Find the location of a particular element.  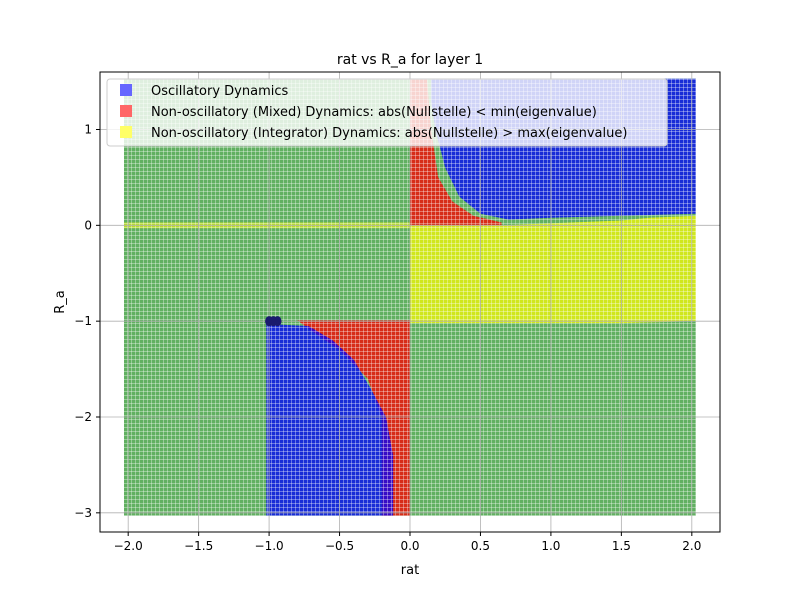

legend-swatch-integrator is located at coordinates (126, 132).